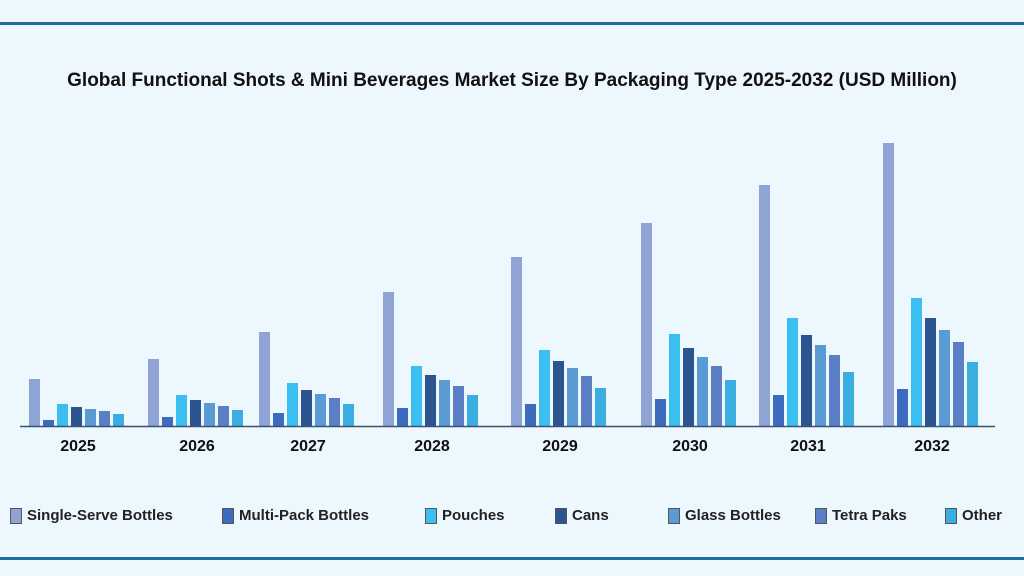  Describe the element at coordinates (100, 515) in the screenshot. I see `legend-label: Single-Serve Bottles` at that location.